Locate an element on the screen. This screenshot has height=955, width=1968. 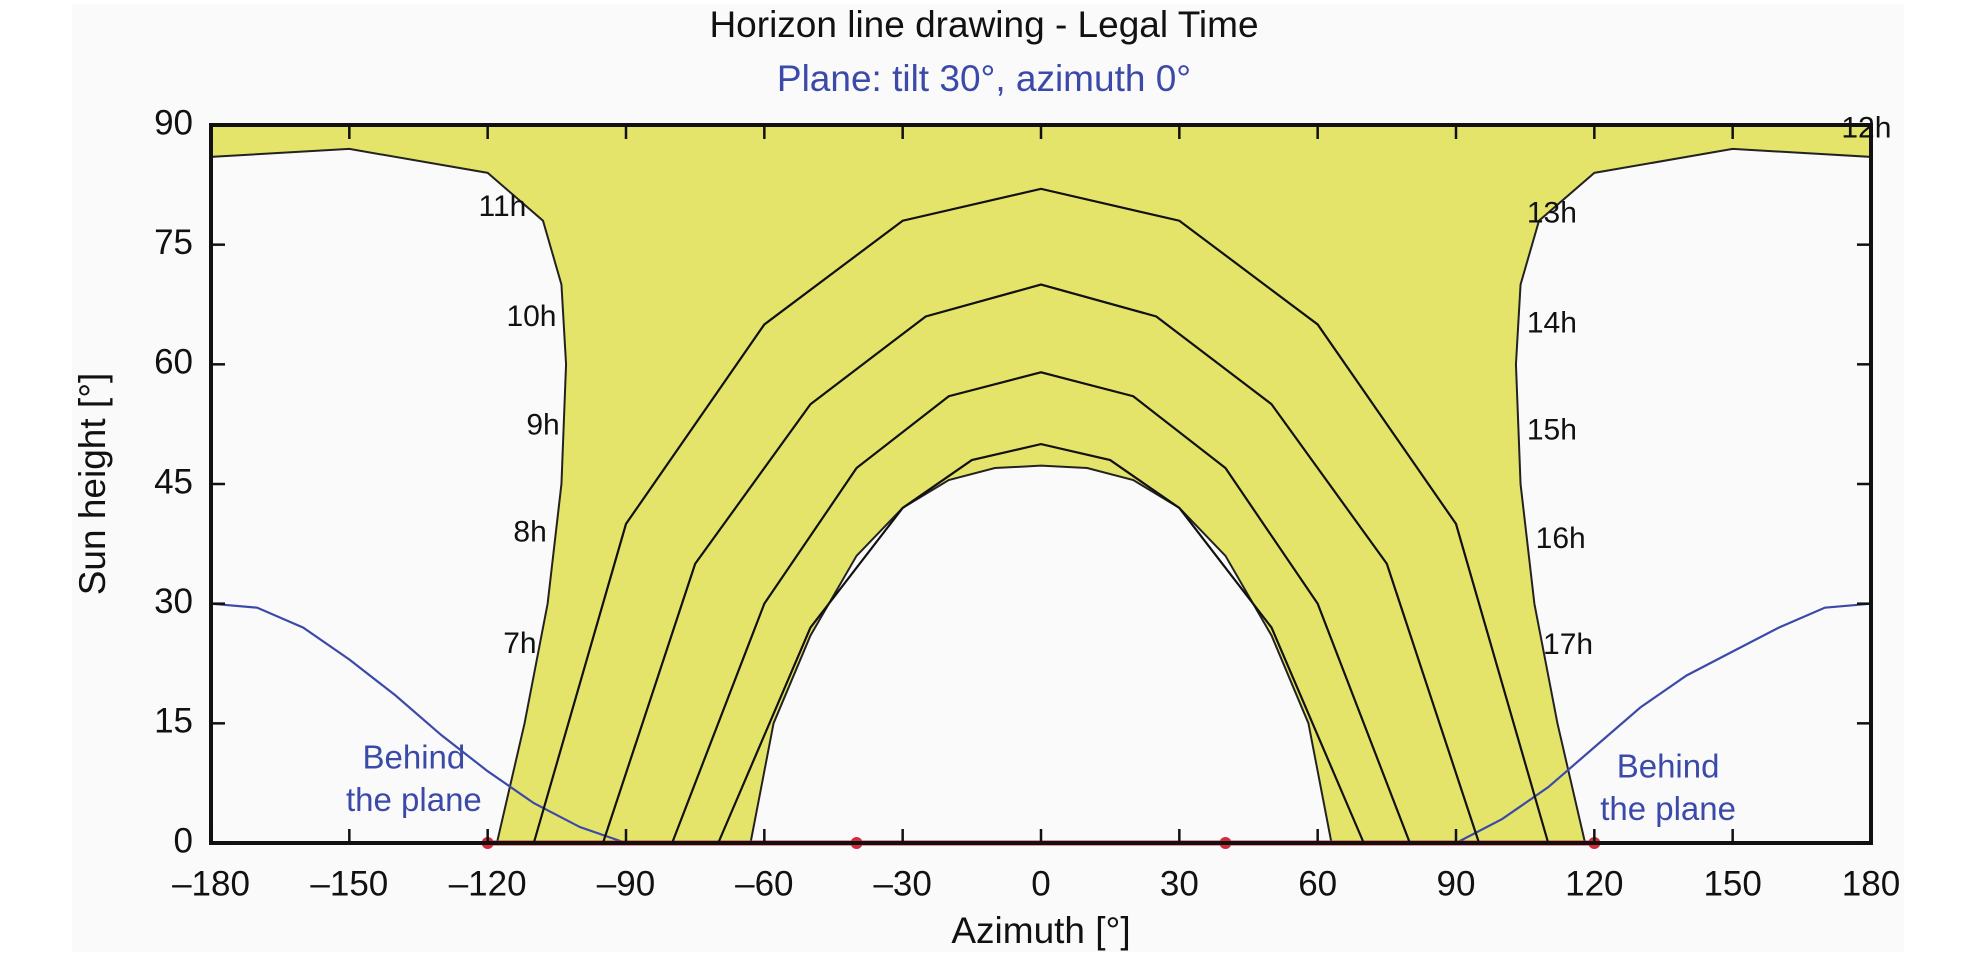
x-tick-label: 150 is located at coordinates (1732, 883).